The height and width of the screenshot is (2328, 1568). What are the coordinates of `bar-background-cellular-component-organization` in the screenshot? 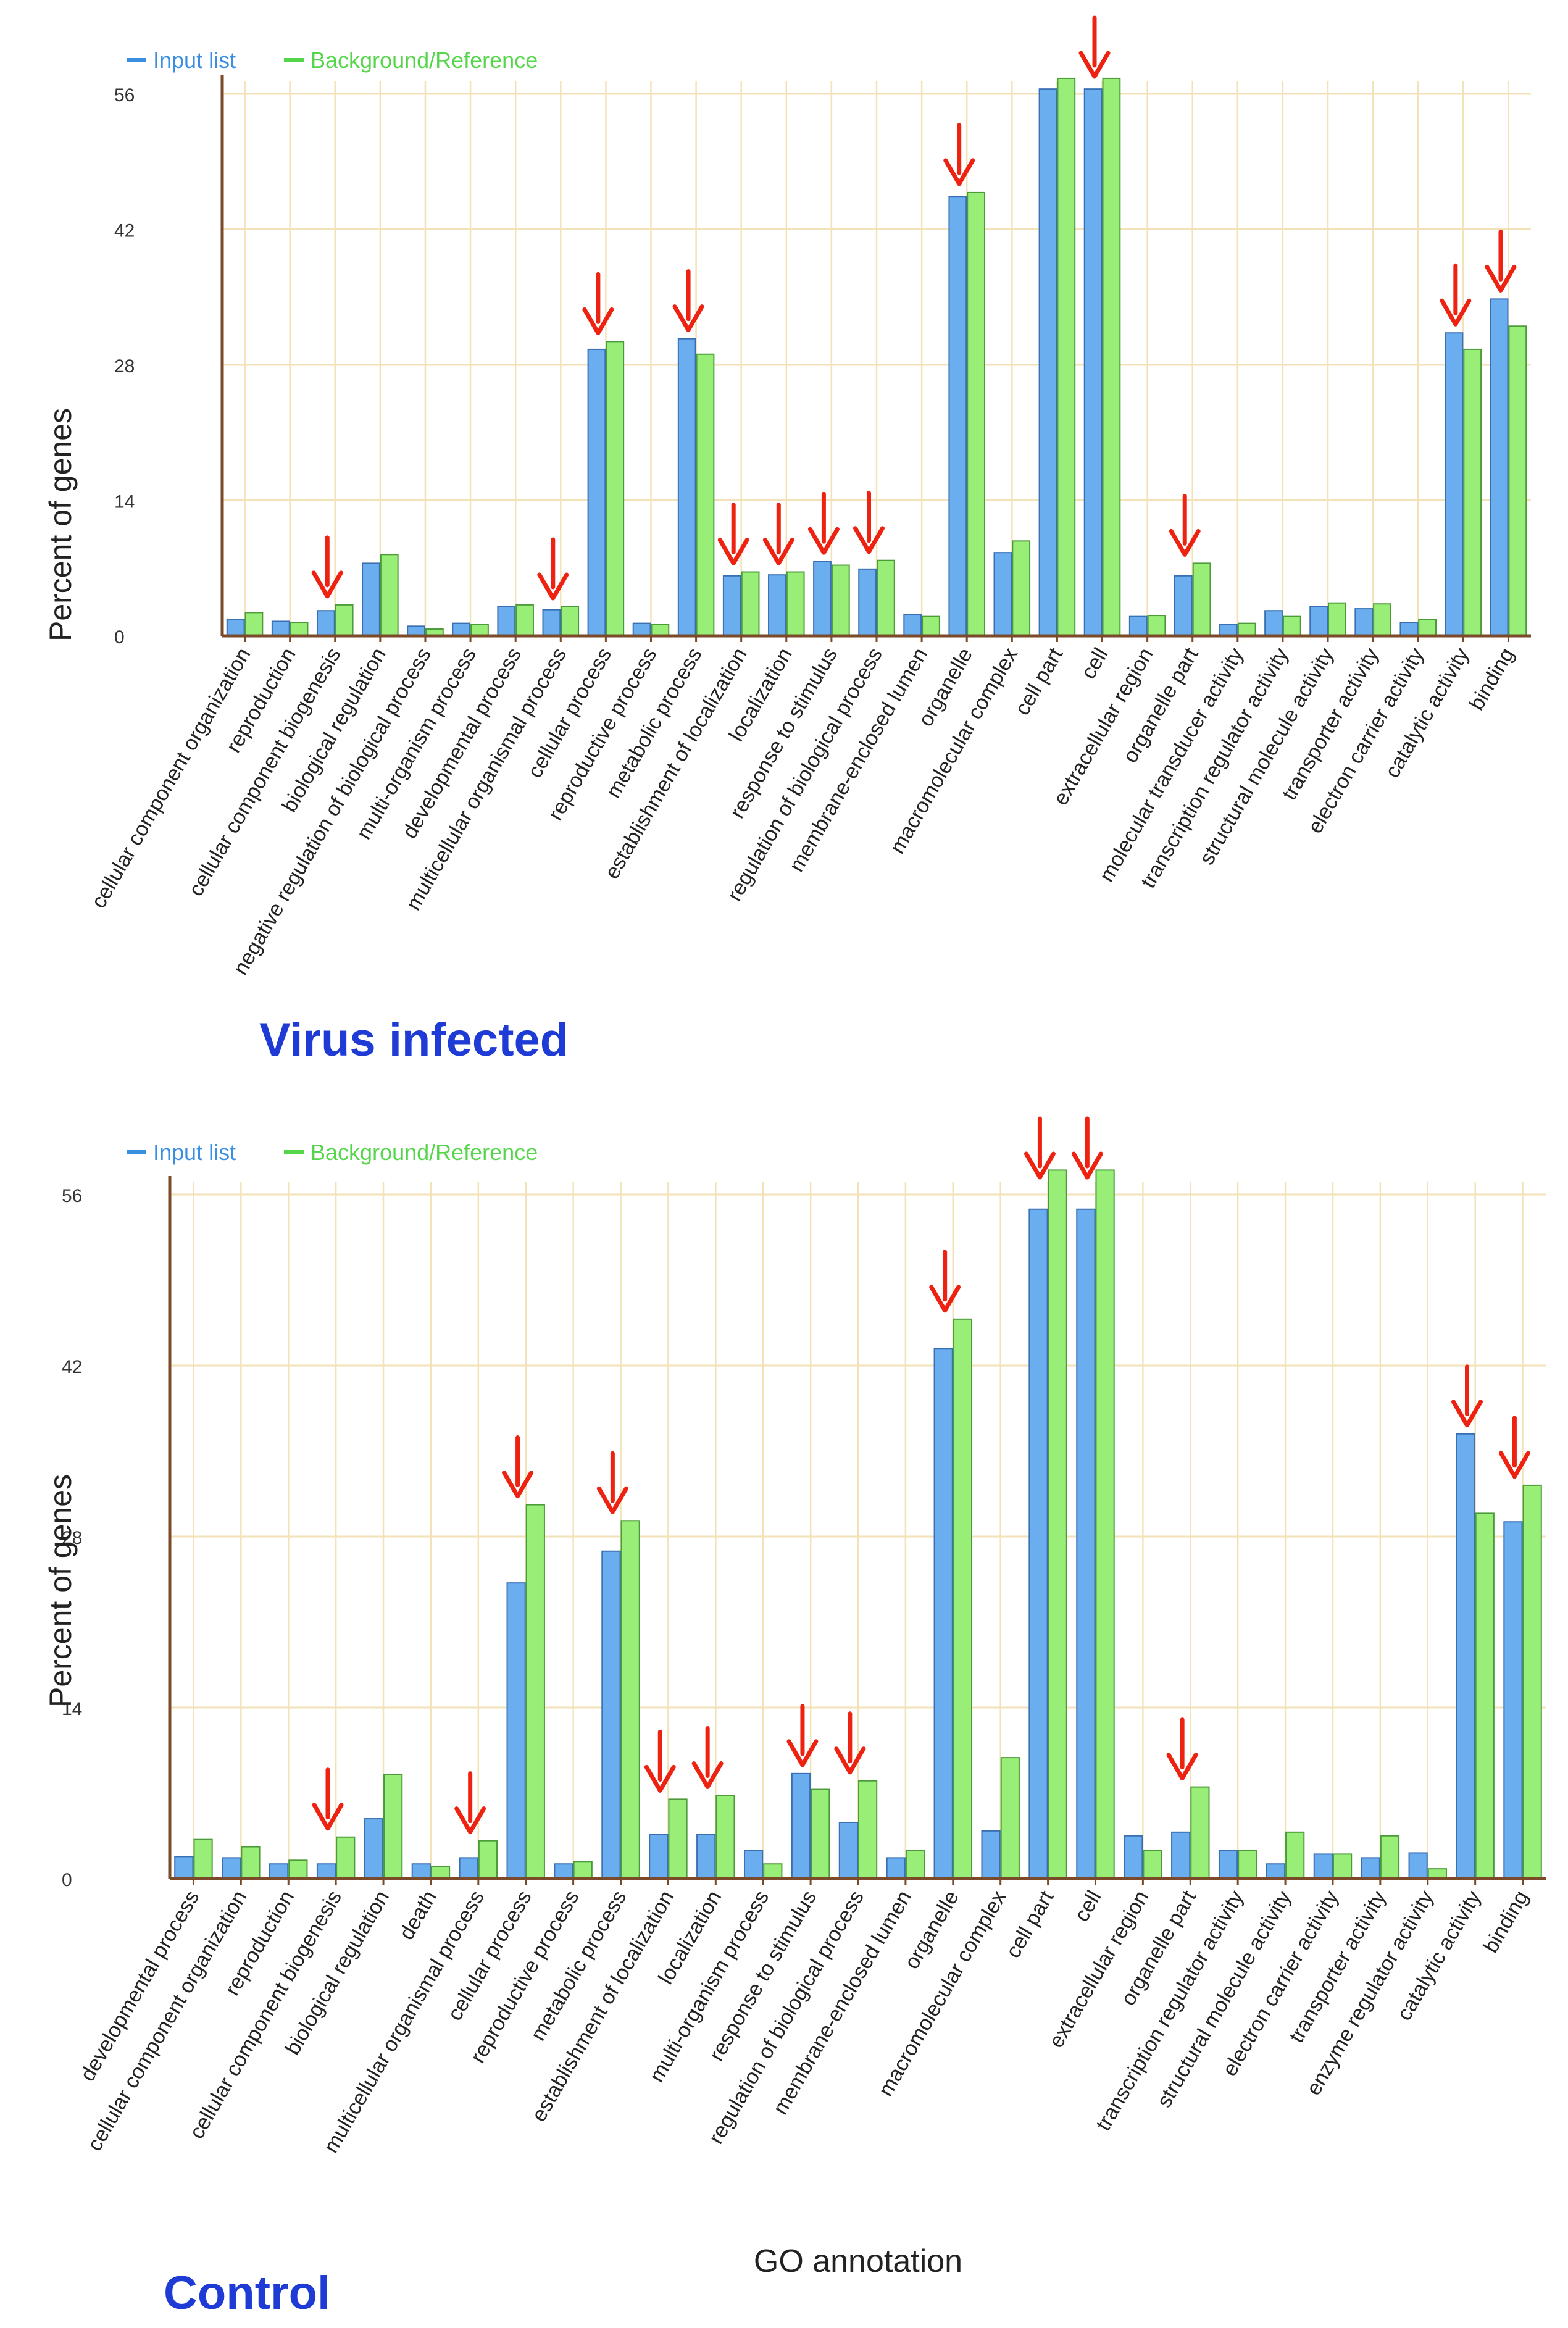 It's located at (251, 1863).